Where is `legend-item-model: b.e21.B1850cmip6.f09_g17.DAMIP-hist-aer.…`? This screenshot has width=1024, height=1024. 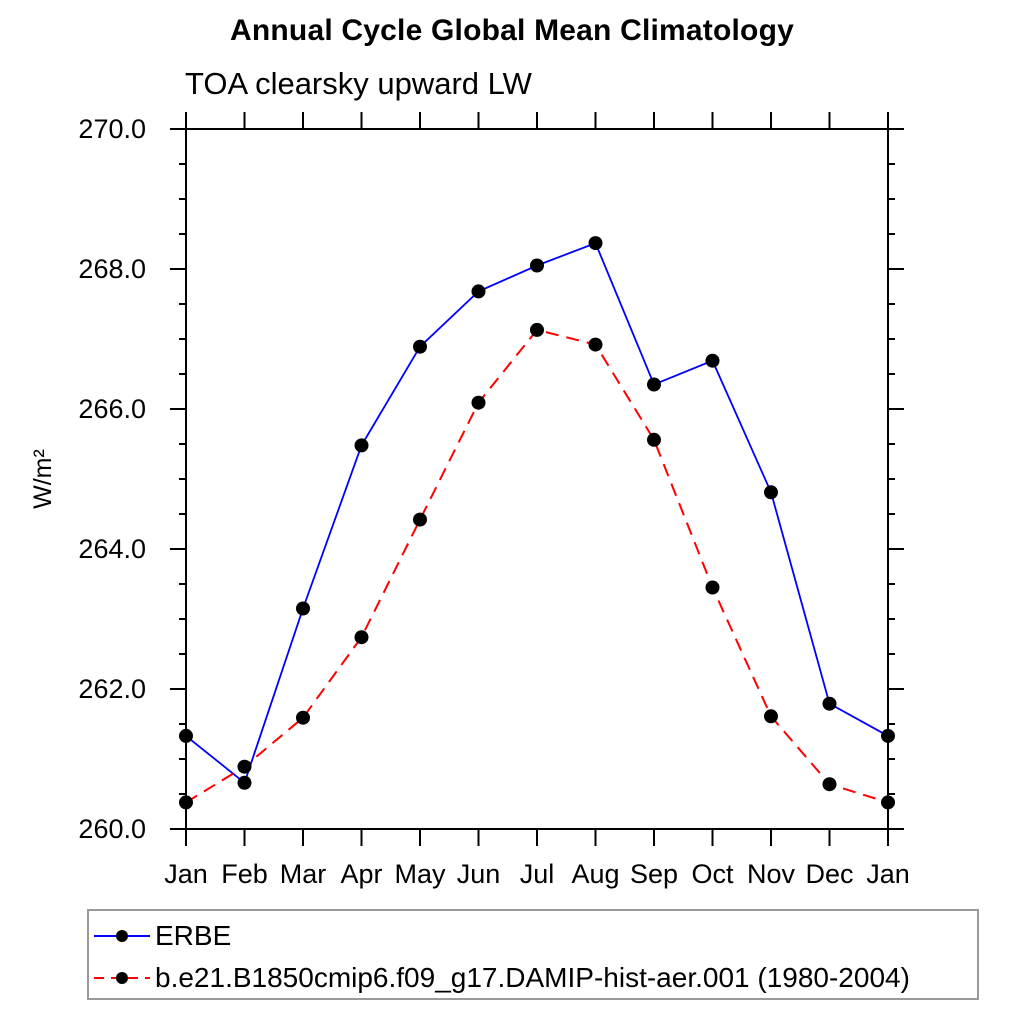
legend-item-model: b.e21.B1850cmip6.f09_g17.DAMIP-hist-aer.… is located at coordinates (501, 977).